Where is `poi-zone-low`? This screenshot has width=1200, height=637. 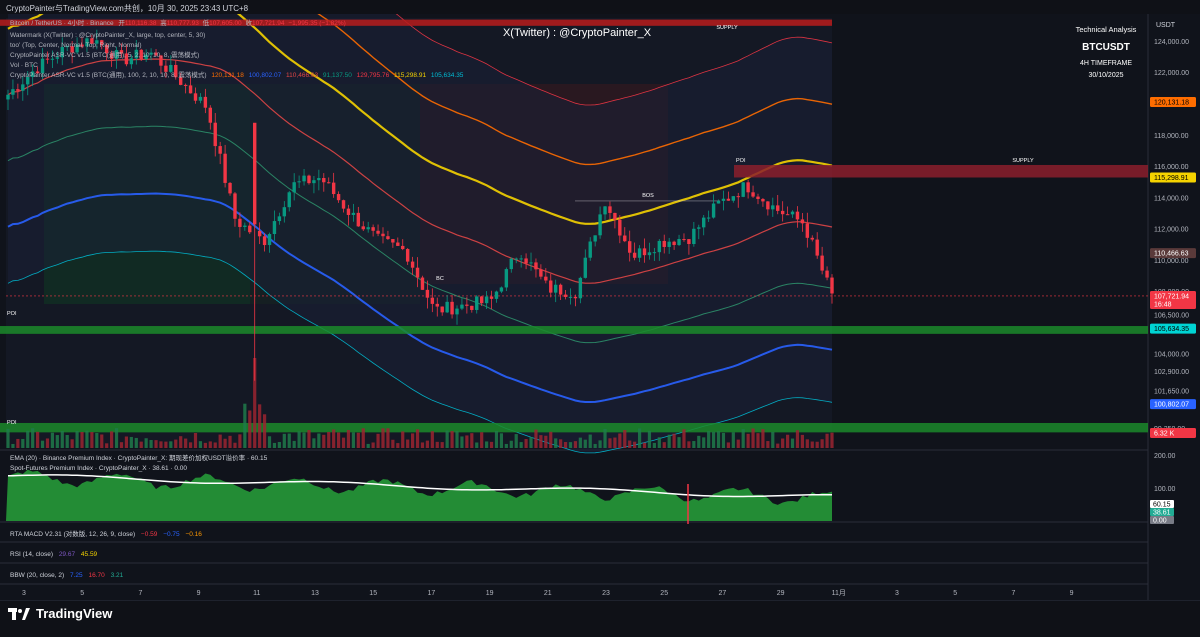
poi-zone-low is located at coordinates (574, 427).